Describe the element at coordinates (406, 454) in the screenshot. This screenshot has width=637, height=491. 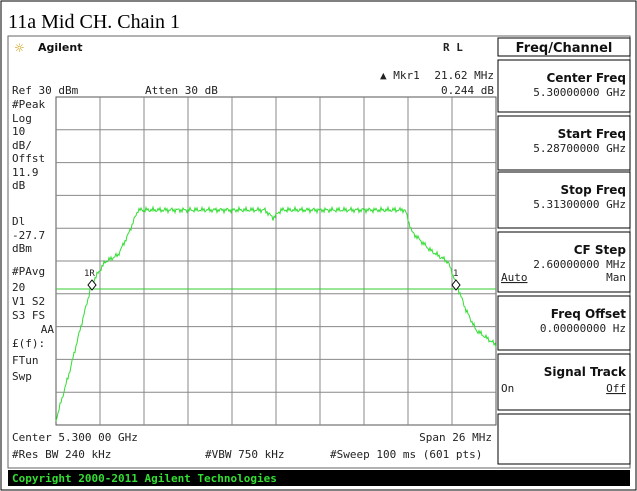
I see `sweep: #Sweep 100 ms (601 pts)` at that location.